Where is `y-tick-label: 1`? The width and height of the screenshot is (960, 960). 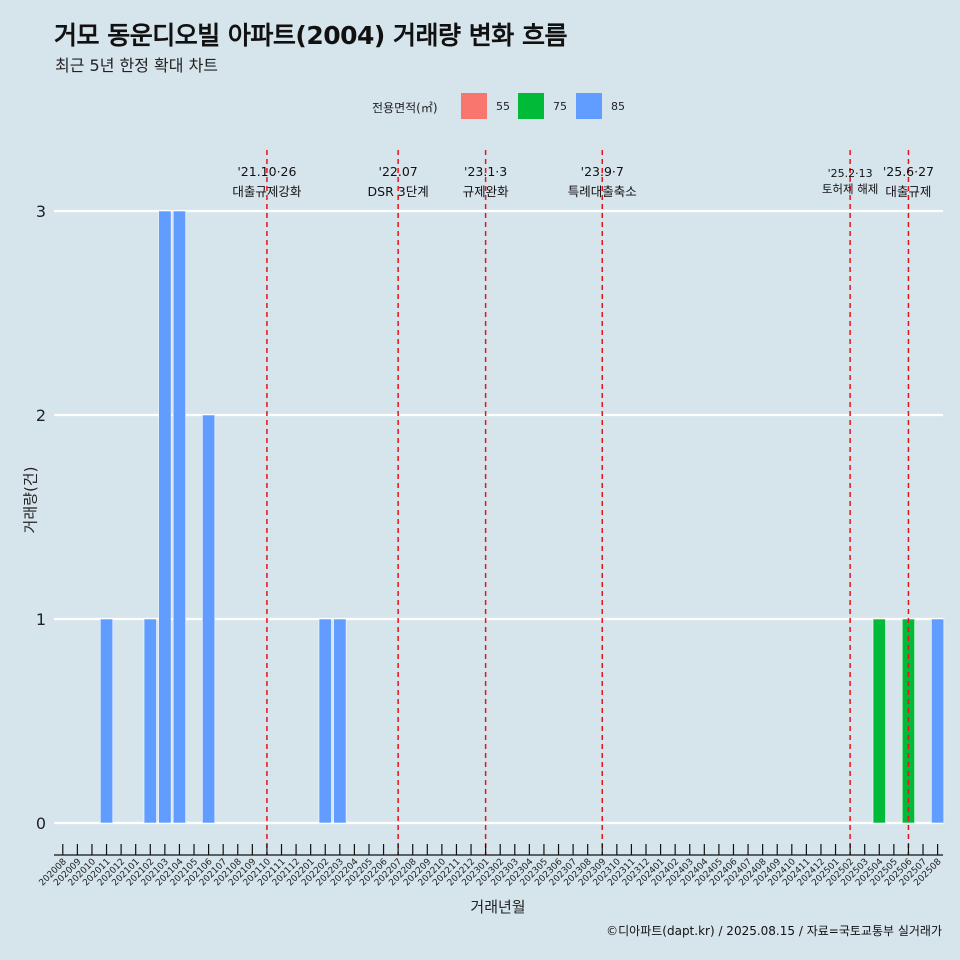 y-tick-label: 1 is located at coordinates (41, 619).